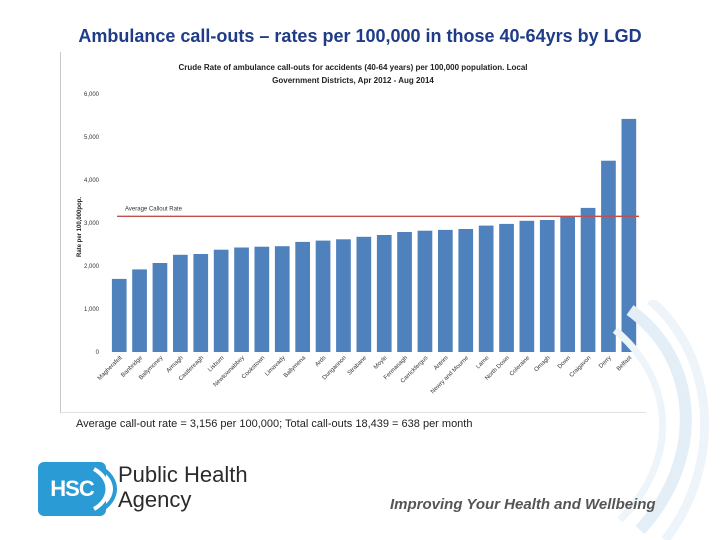 This screenshot has width=720, height=540. Describe the element at coordinates (450, 375) in the screenshot. I see `x-tick-label: Newry and Mourne` at that location.